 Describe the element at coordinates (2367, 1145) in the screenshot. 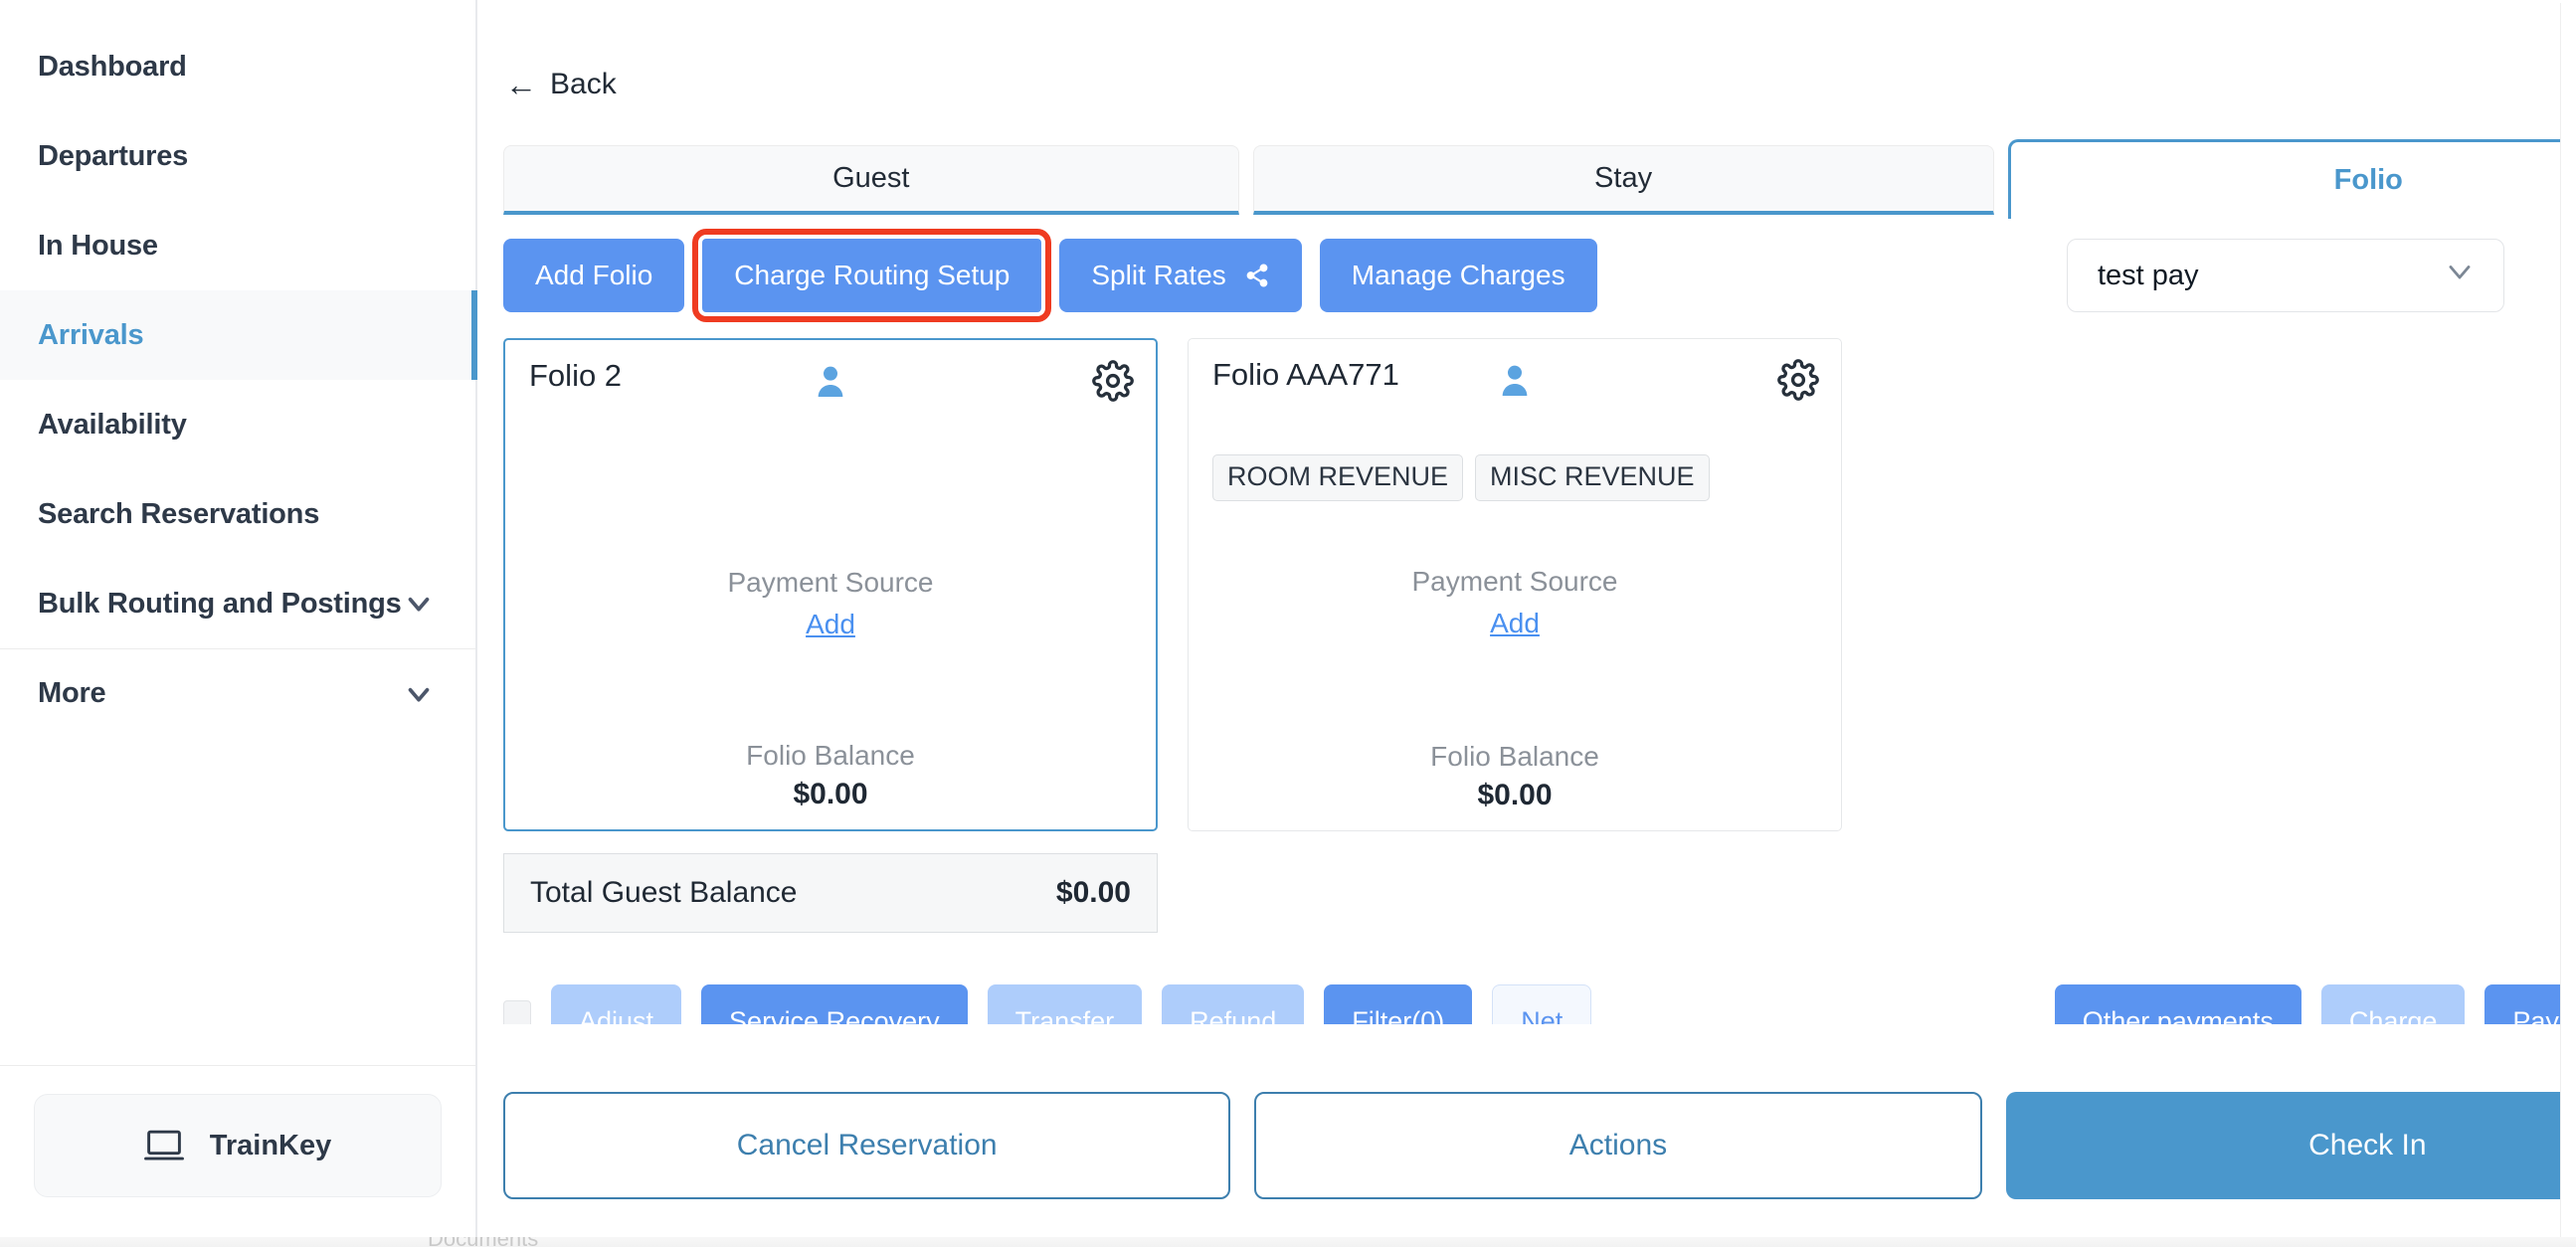

I see `check-in-label: Check In` at that location.